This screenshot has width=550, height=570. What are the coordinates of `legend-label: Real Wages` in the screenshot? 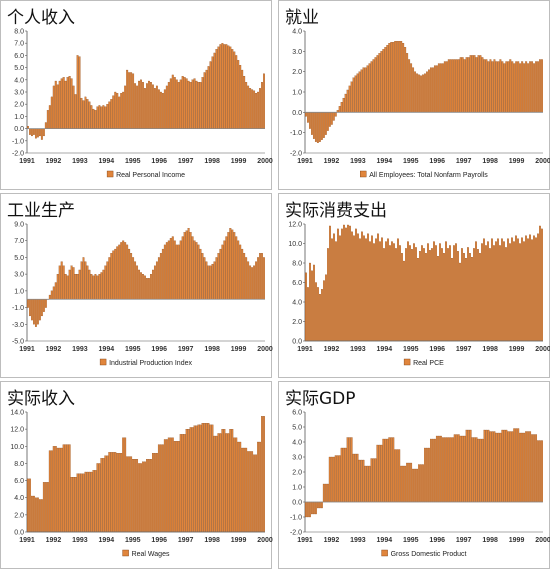 It's located at (151, 554).